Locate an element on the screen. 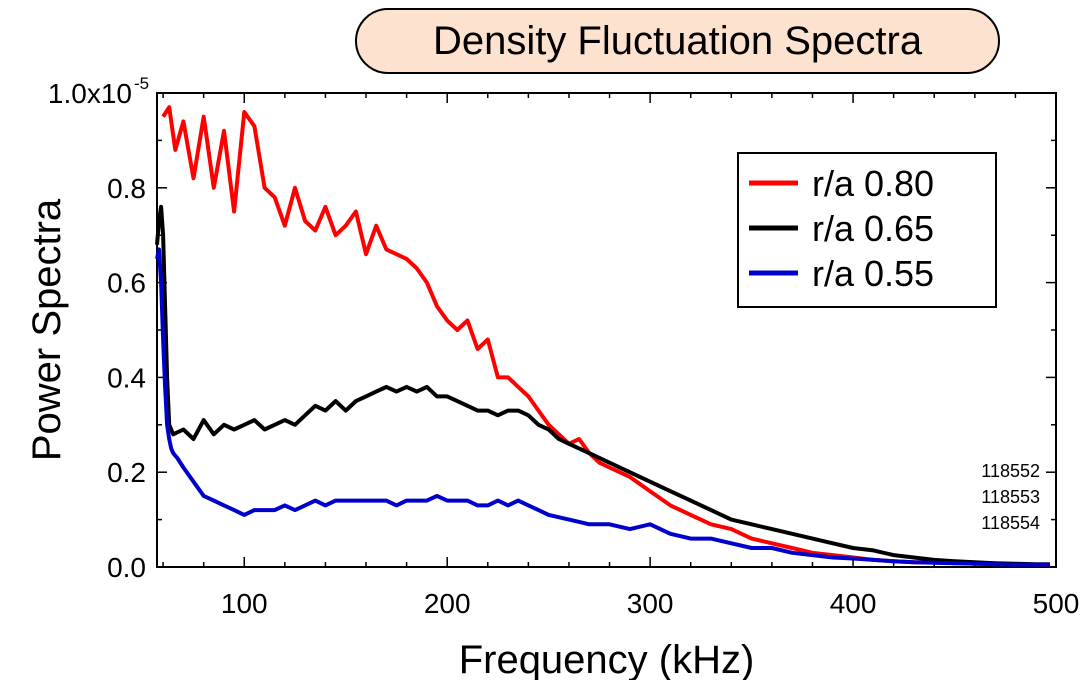 The image size is (1091, 680). legend-label-0: r/a 0.80 is located at coordinates (873, 183).